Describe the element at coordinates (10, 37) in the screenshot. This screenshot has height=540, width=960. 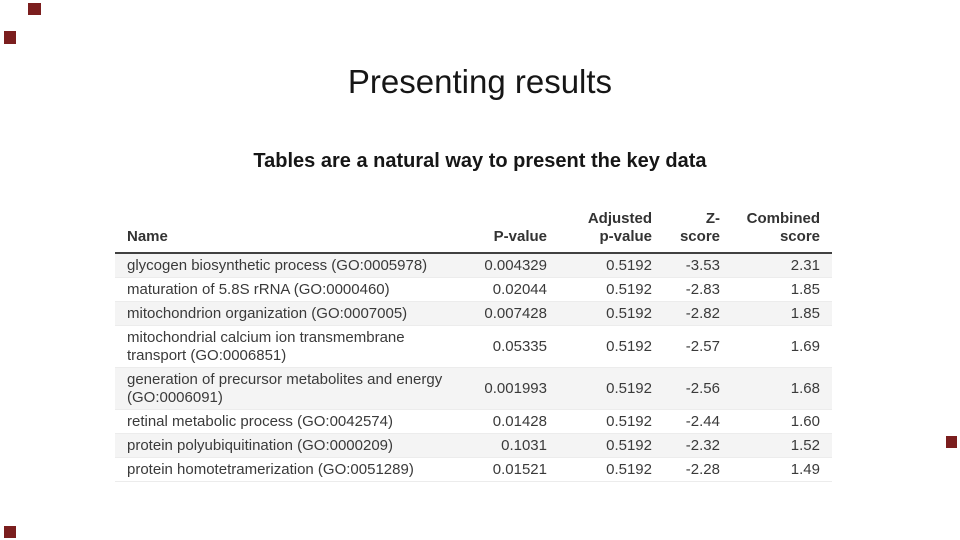
I see `corner-mark-left` at that location.